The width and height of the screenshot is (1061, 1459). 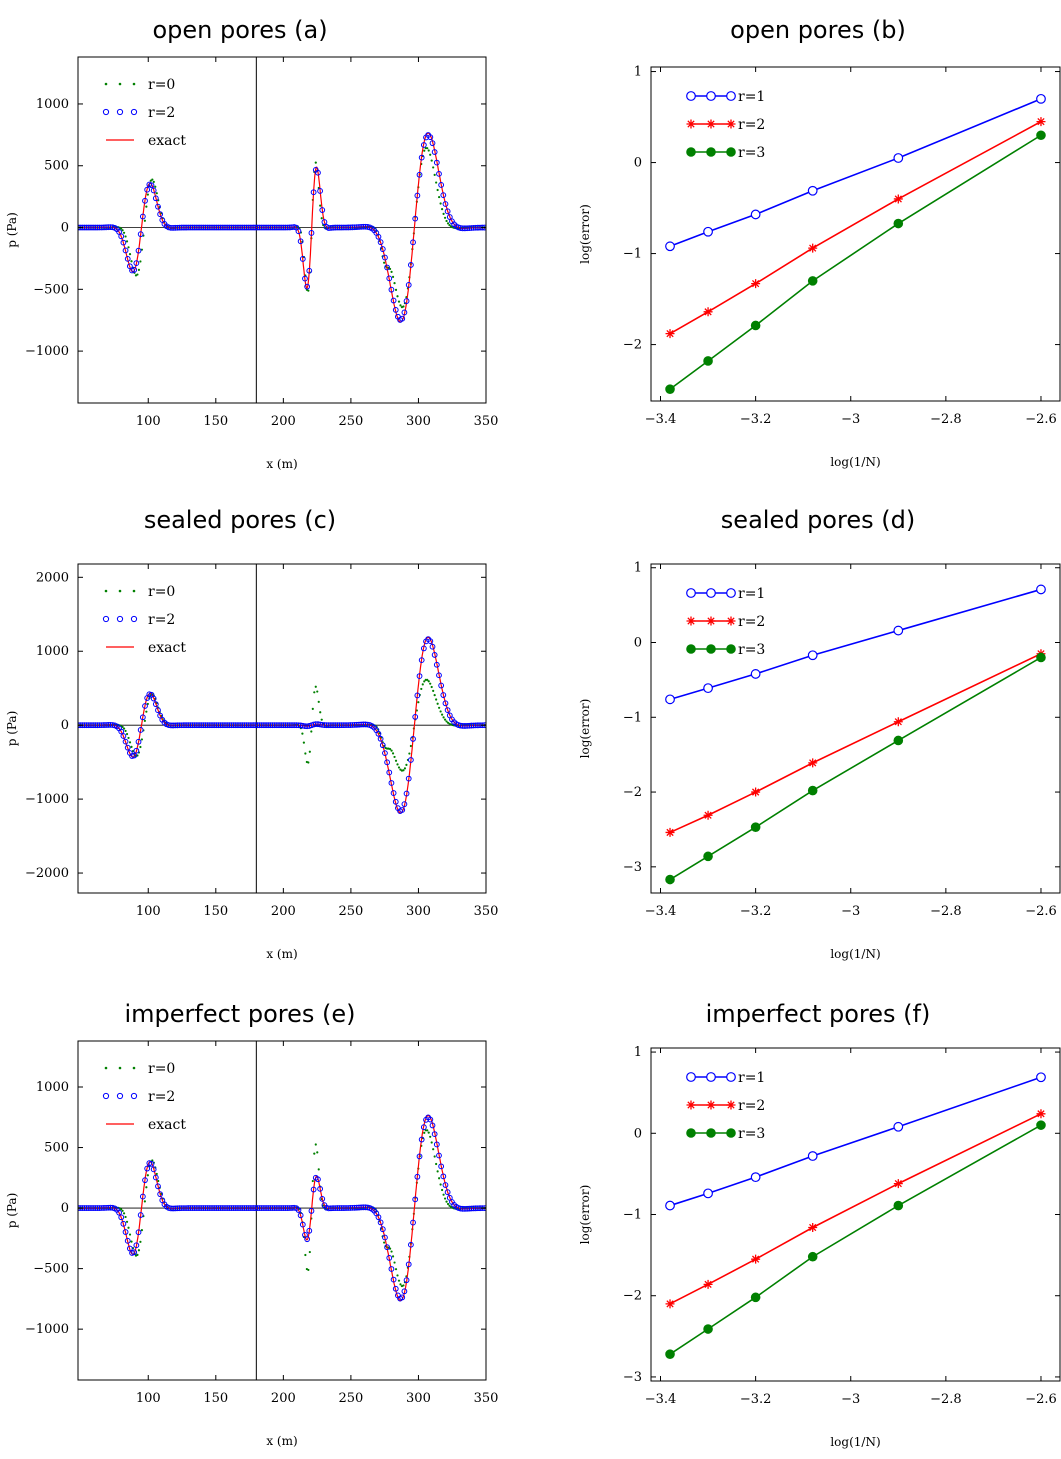 What do you see at coordinates (751, 125) in the screenshot?
I see `legend-label: r=2` at bounding box center [751, 125].